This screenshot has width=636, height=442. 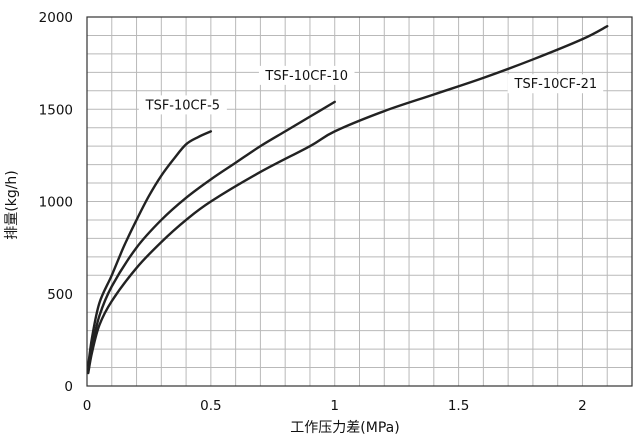 I want to click on label-layer: TSF-10CF-5 TSF-10CF-10 TSF-10CF-21, so click(x=371, y=90).